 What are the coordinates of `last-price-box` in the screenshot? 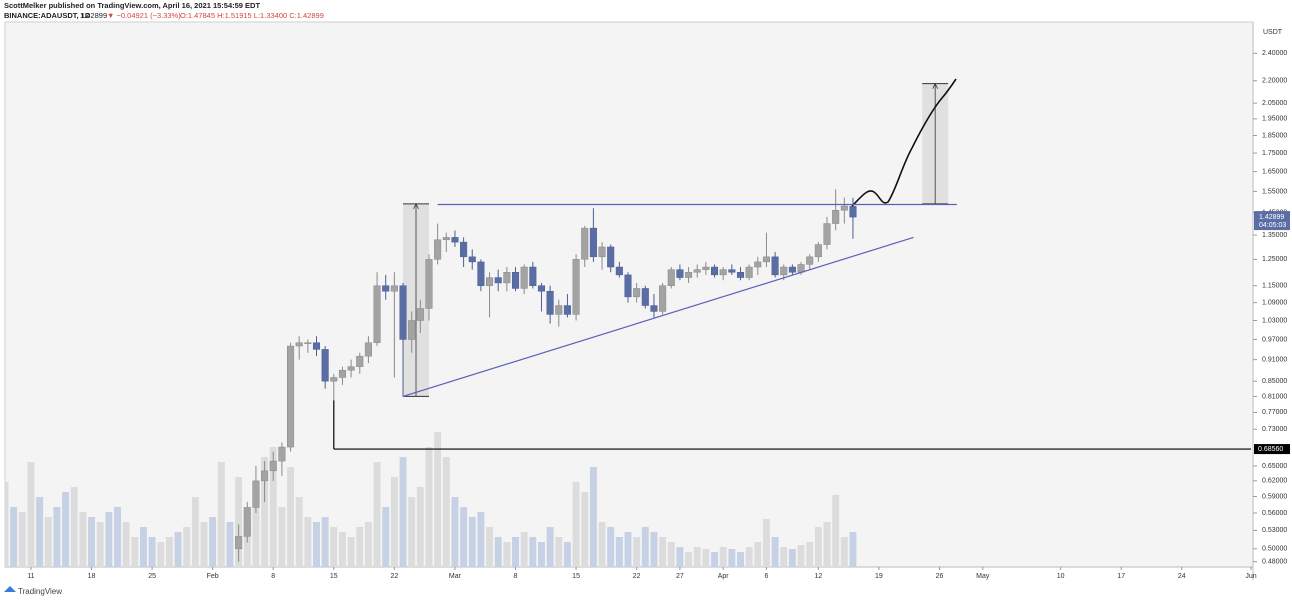 It's located at (1272, 221).